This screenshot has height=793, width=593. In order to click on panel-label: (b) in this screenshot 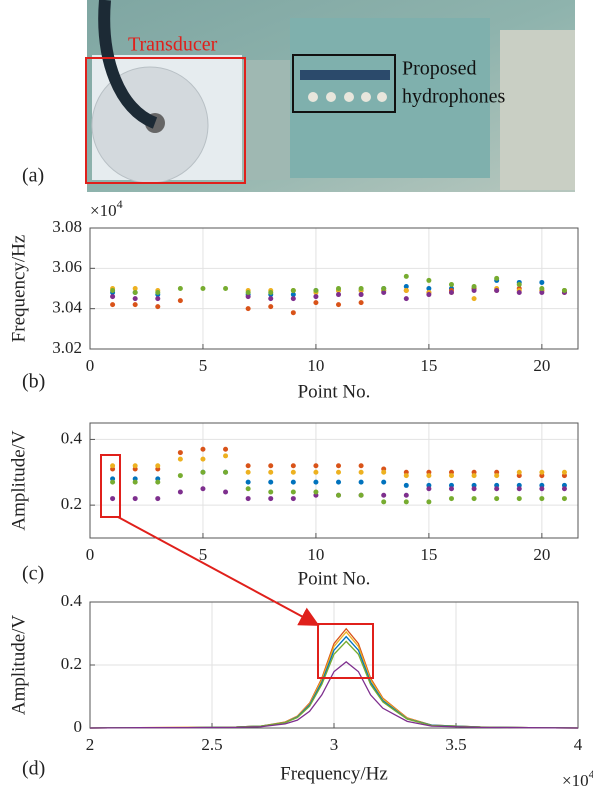, I will do `click(33, 382)`.